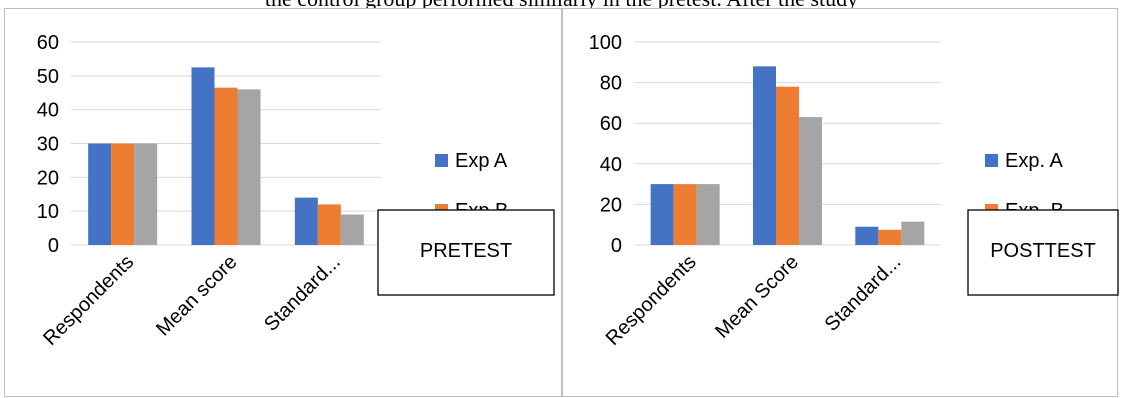 Image resolution: width=1123 pixels, height=398 pixels. Describe the element at coordinates (757, 297) in the screenshot. I see `x-category-label: Mean Score` at that location.